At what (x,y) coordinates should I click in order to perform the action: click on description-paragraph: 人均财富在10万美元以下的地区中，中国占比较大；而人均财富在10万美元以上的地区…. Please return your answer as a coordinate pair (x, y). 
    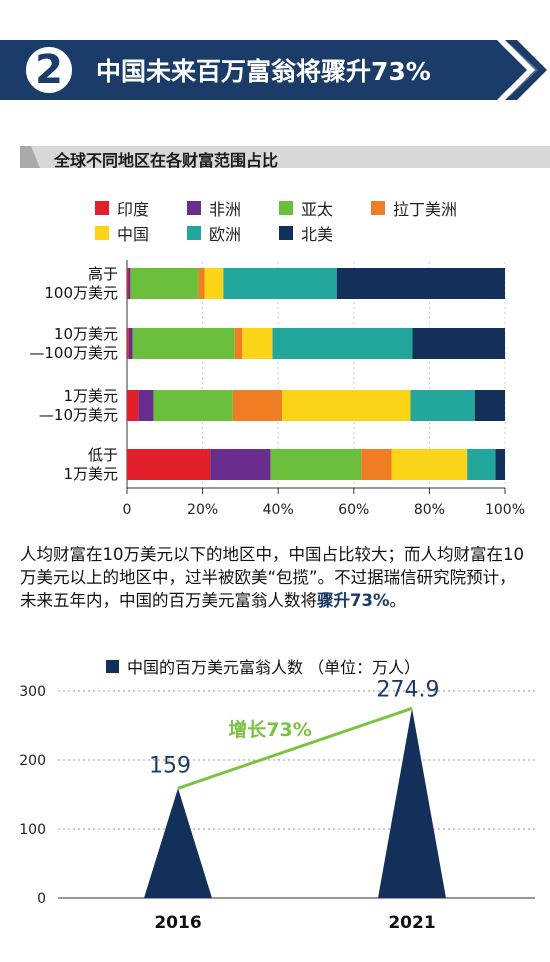
    Looking at the image, I should click on (276, 577).